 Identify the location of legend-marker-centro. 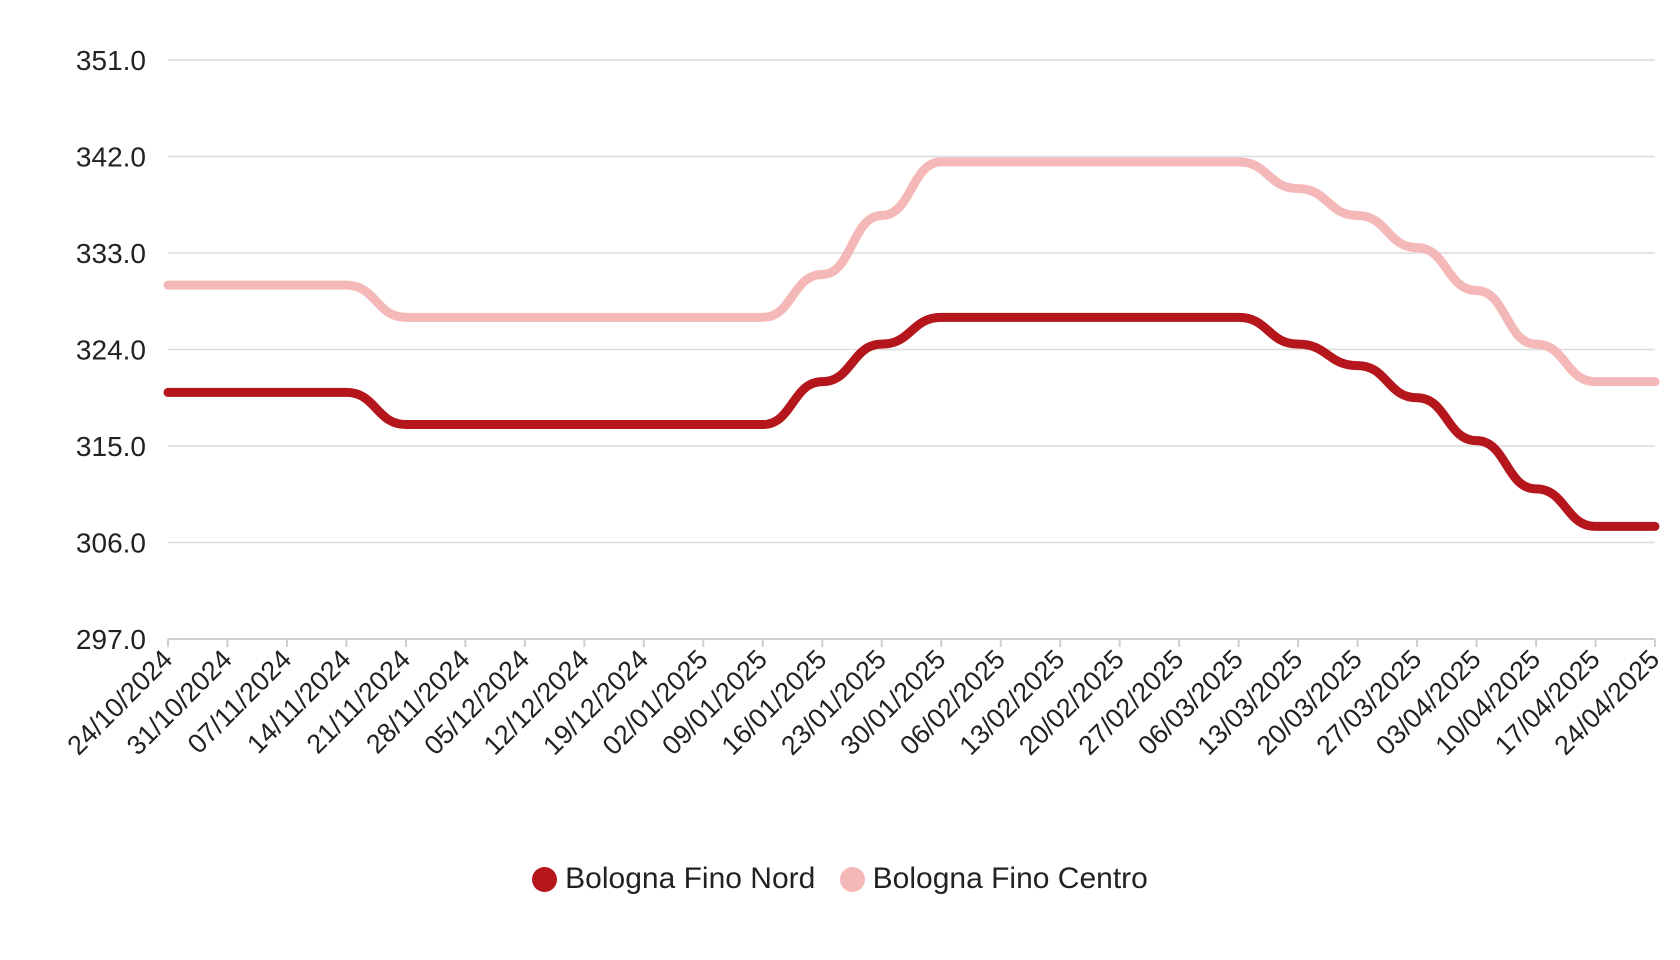
(852, 879).